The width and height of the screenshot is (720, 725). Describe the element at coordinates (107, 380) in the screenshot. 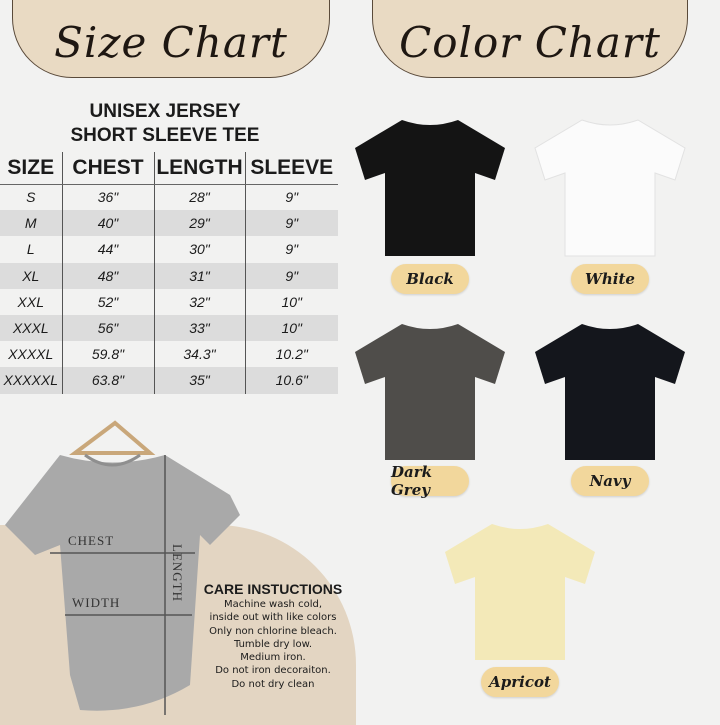

I see `table-cell: 63.8"` at that location.